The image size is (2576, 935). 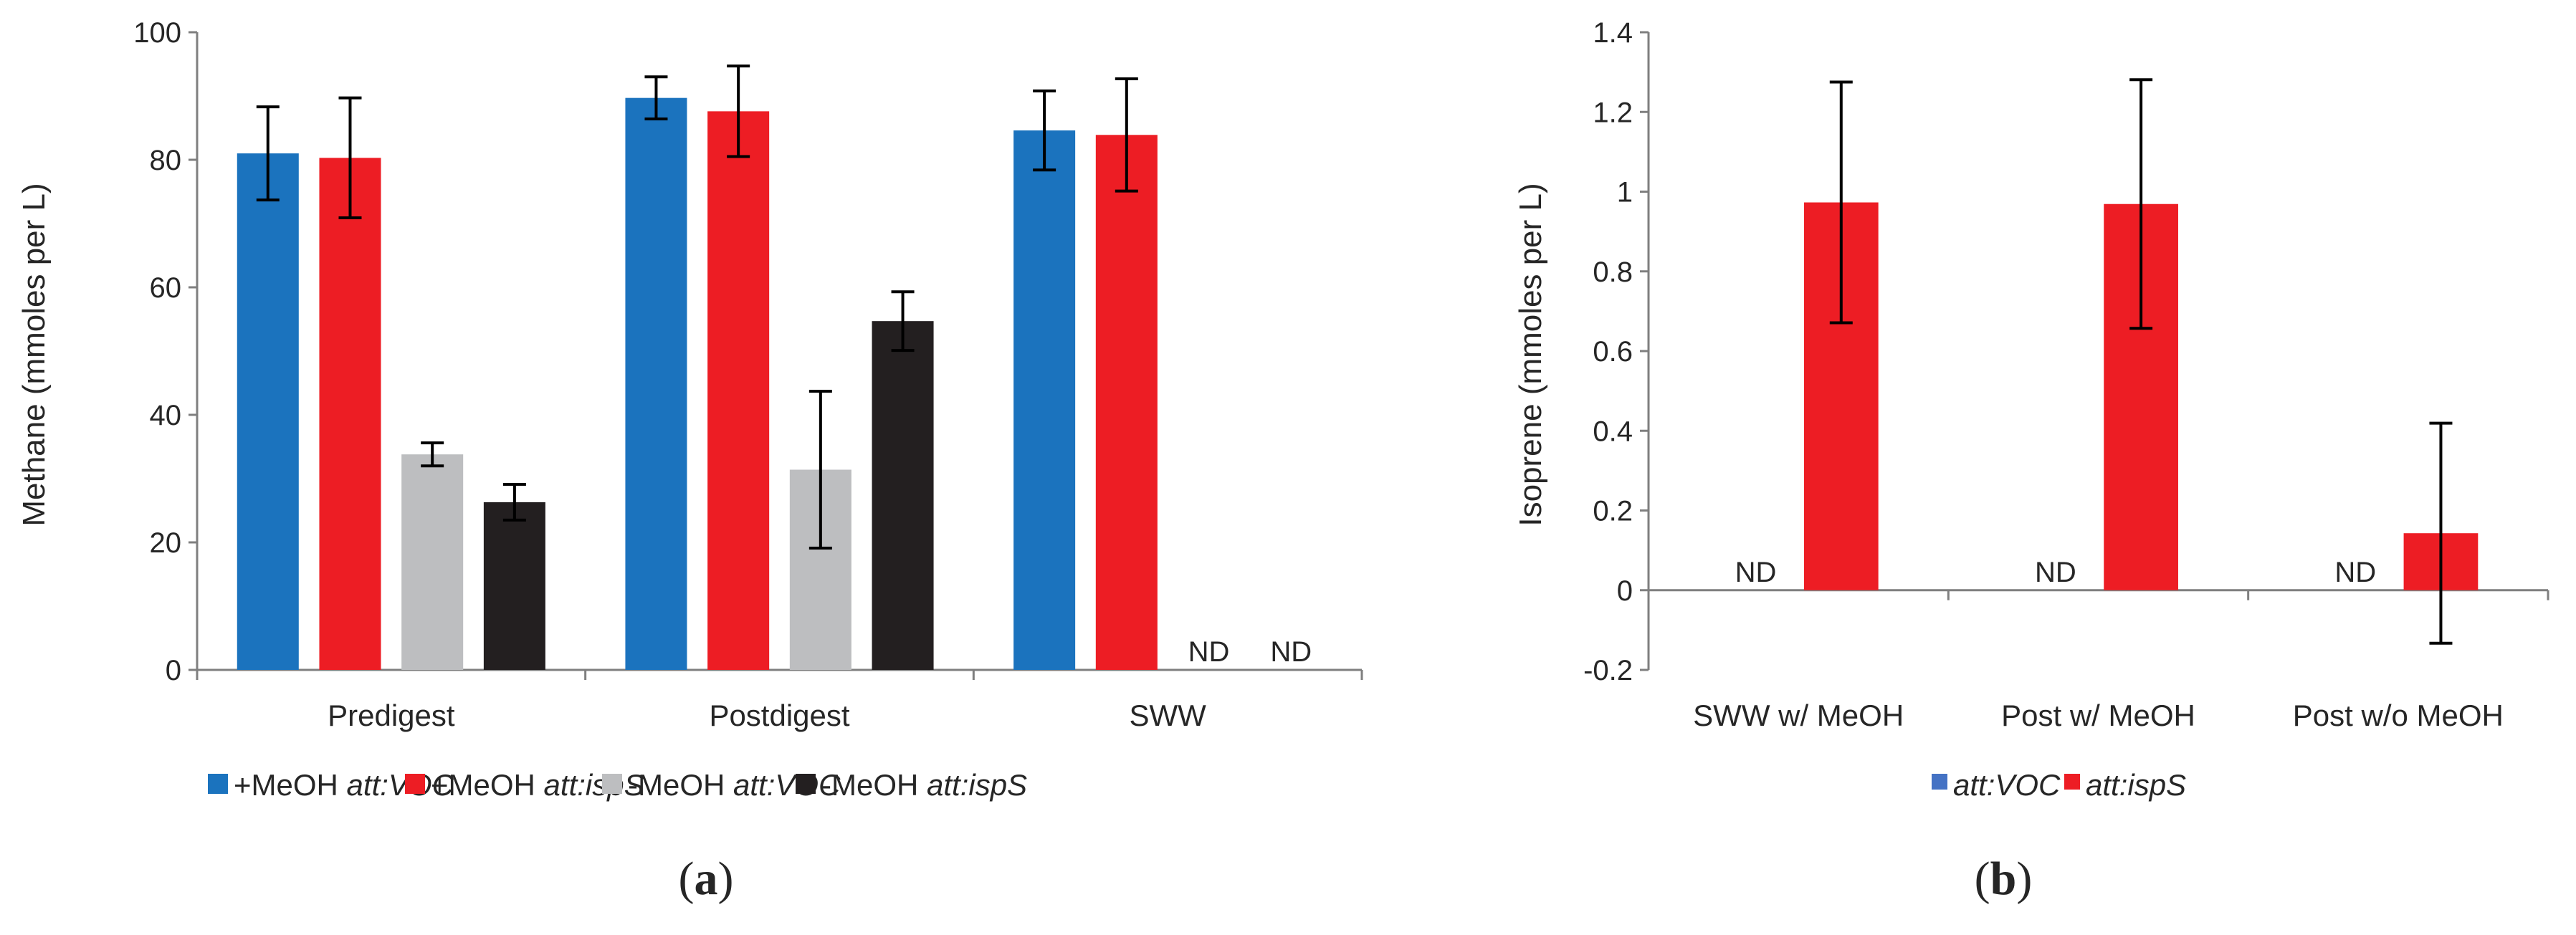 I want to click on panel-a-category-label: SWW, so click(x=1168, y=715).